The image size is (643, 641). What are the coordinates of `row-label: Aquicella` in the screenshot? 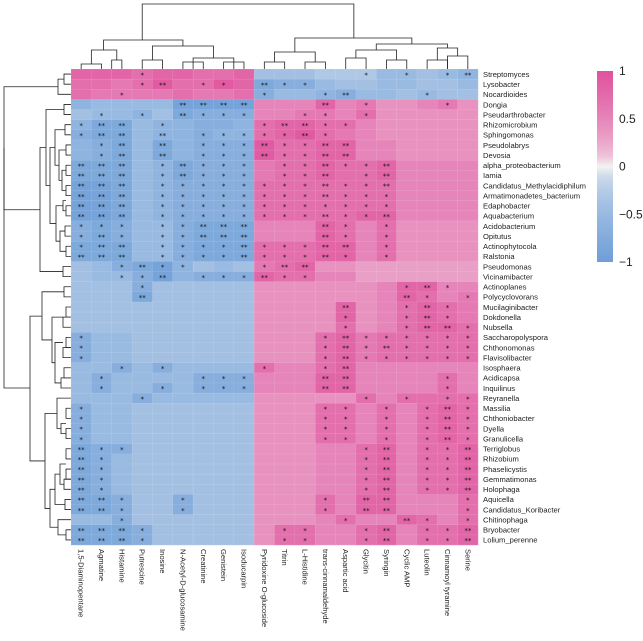 It's located at (499, 499).